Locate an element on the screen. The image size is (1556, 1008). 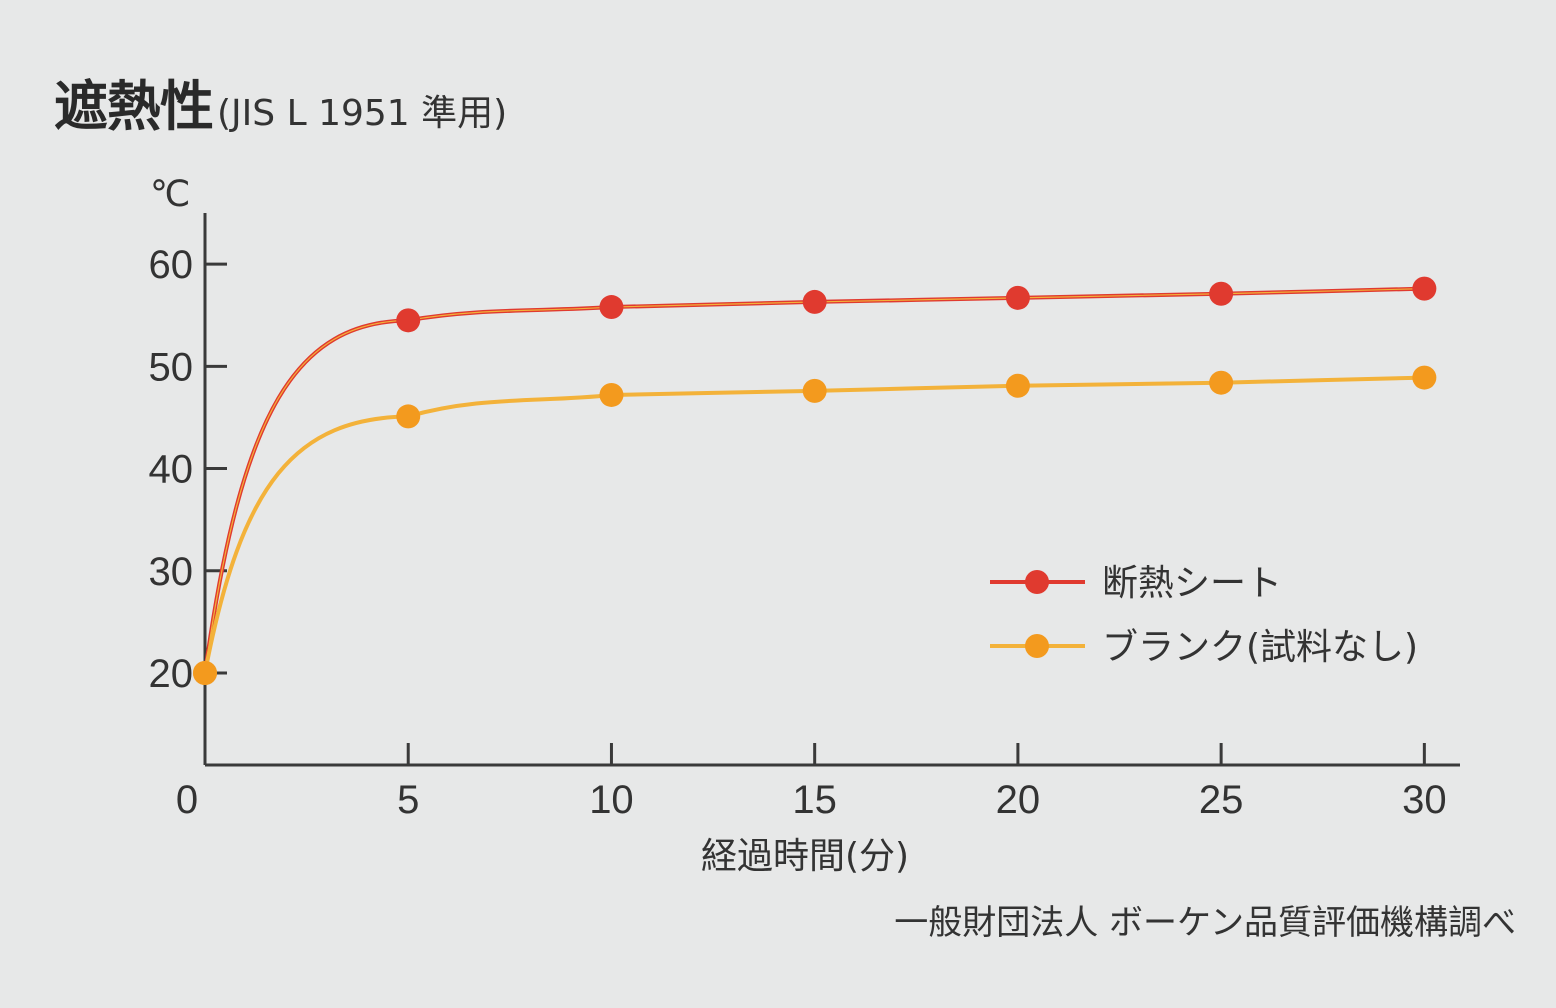
x-tick-label: 0 is located at coordinates (187, 800).